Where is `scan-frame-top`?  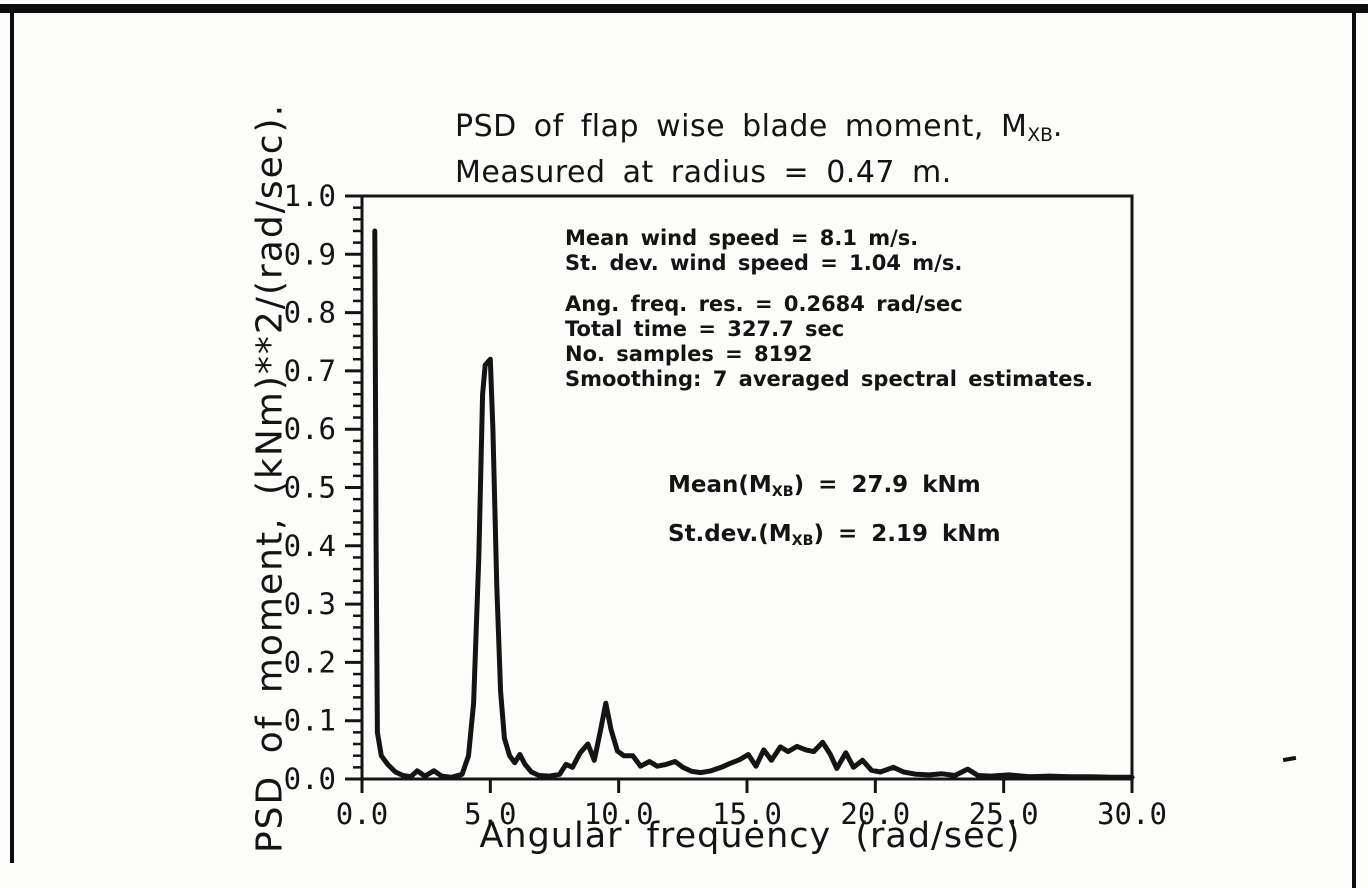
scan-frame-top is located at coordinates (684, 8).